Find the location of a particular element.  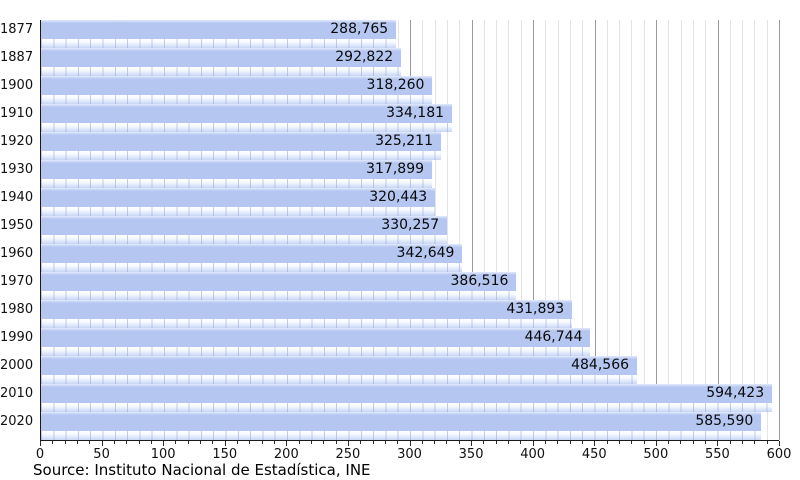

bar-shine-2000 is located at coordinates (339, 379).